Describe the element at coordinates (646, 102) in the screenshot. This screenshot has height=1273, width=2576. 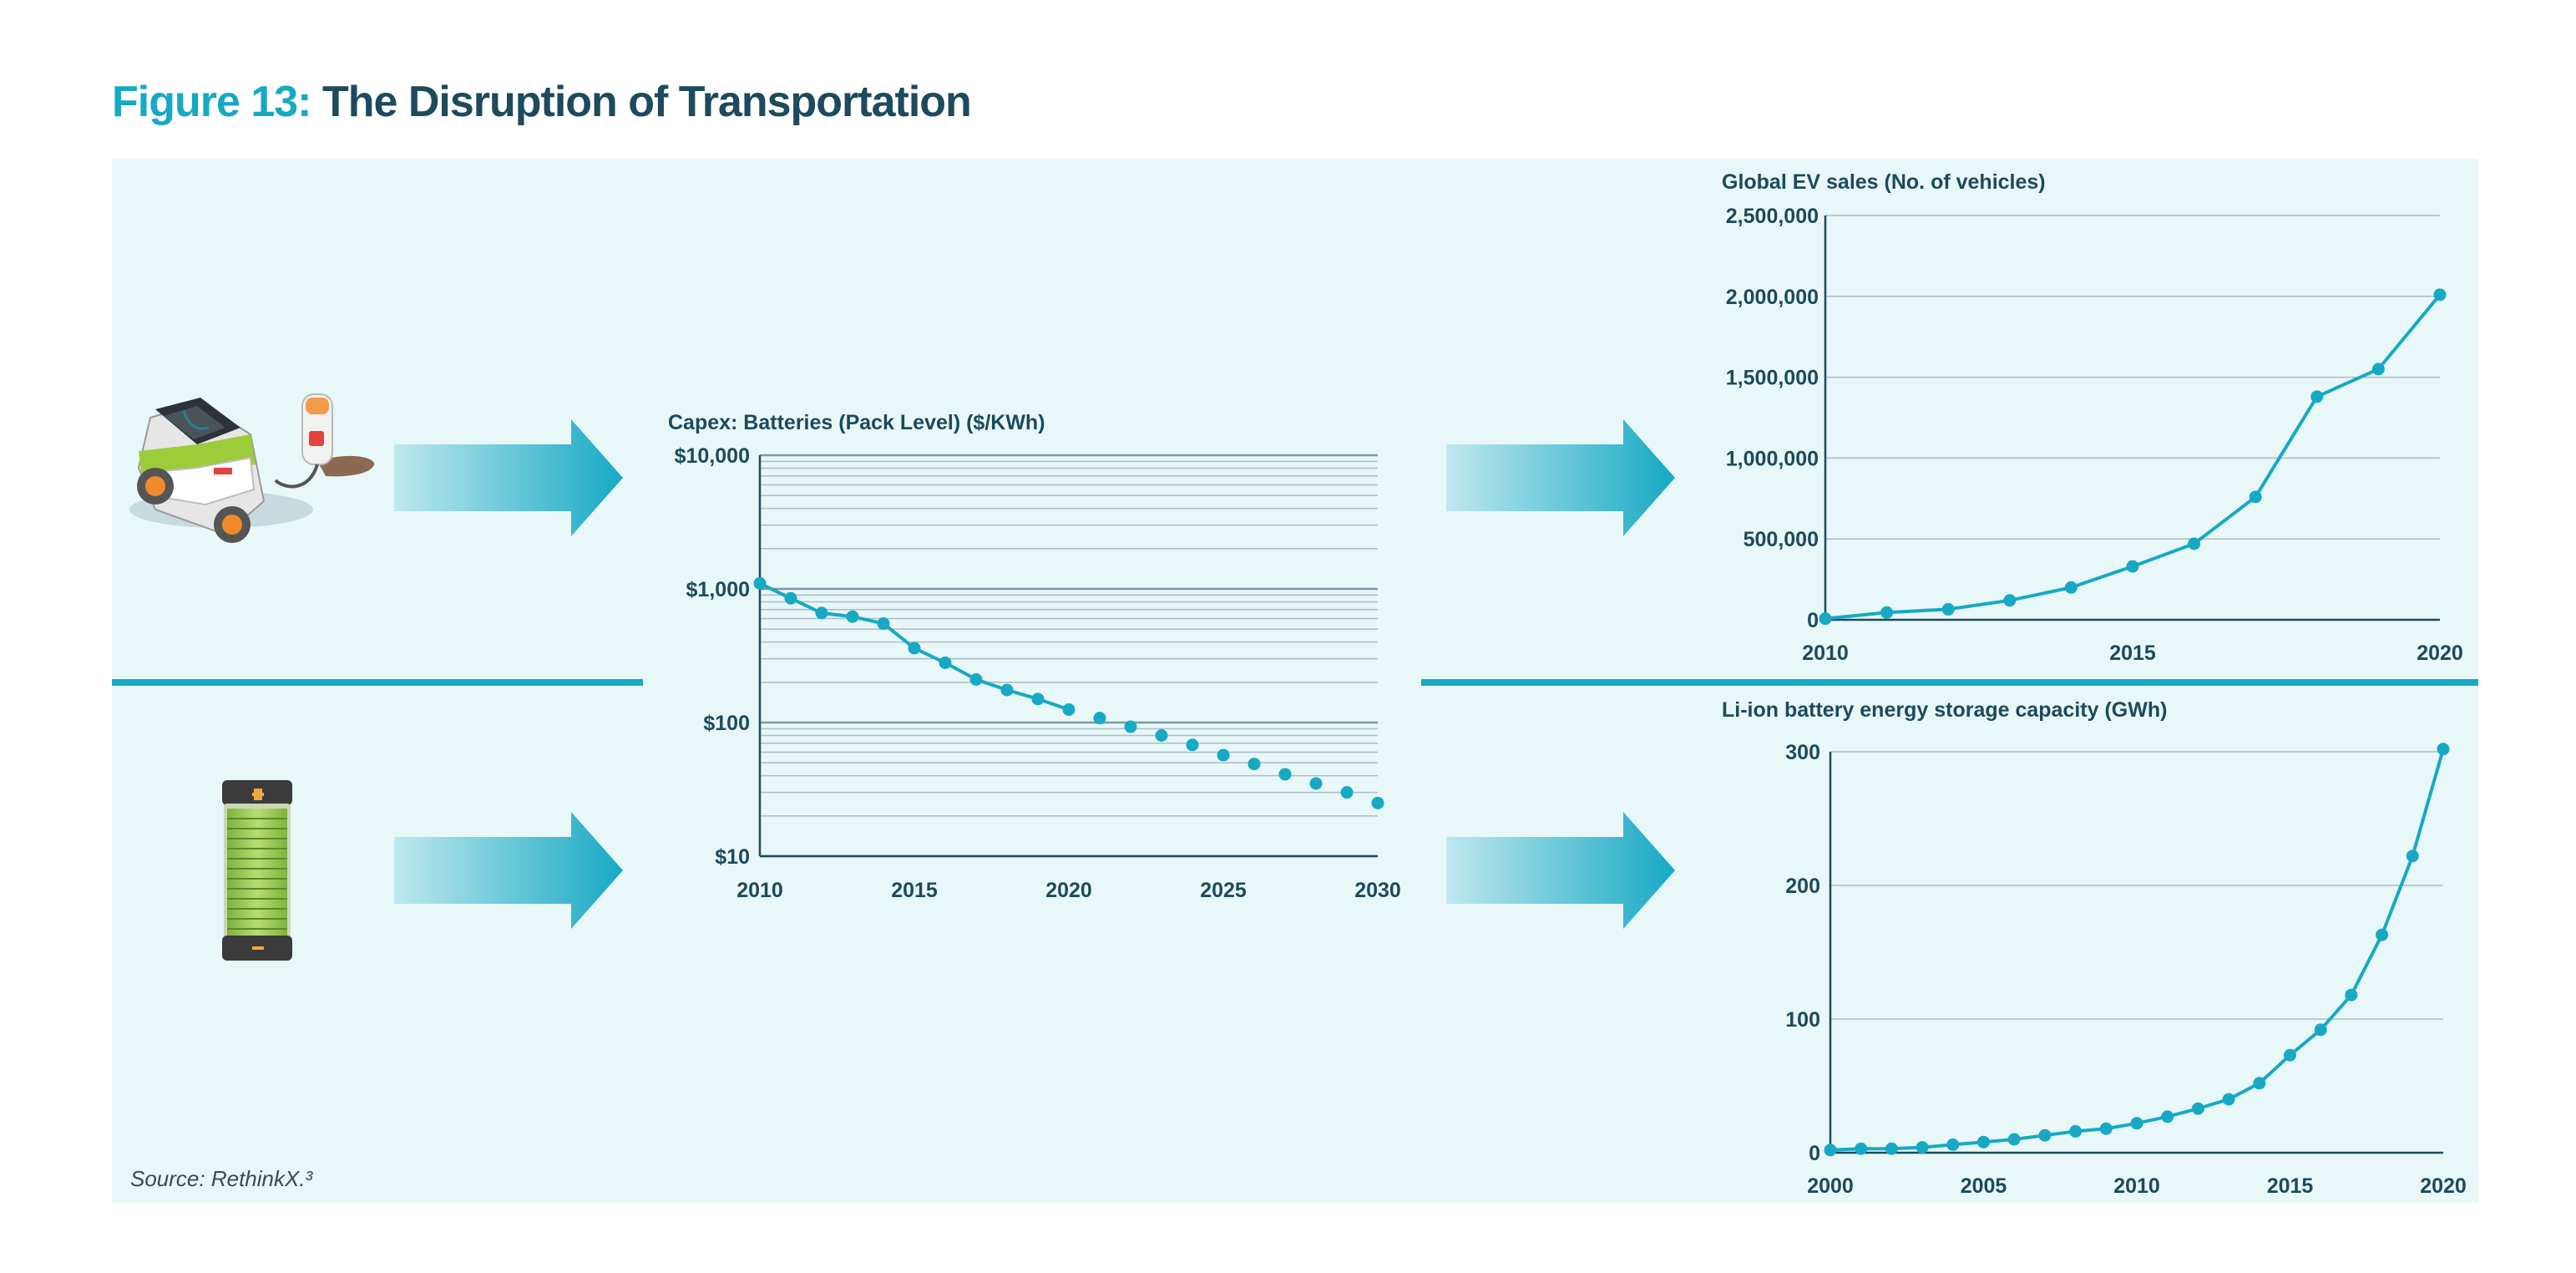
I see `figure-title-text: The Disruption of Transportation` at that location.